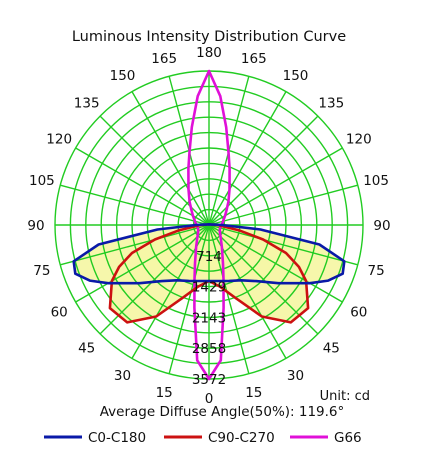  I want to click on legend: C0-C180 C90-C270 G66, so click(203, 438).